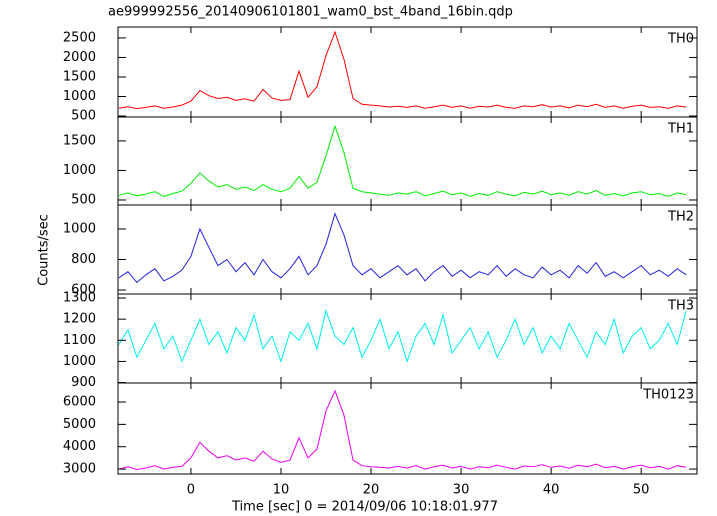 Image resolution: width=717 pixels, height=516 pixels. What do you see at coordinates (371, 490) in the screenshot?
I see `x-tick-label: 20` at bounding box center [371, 490].